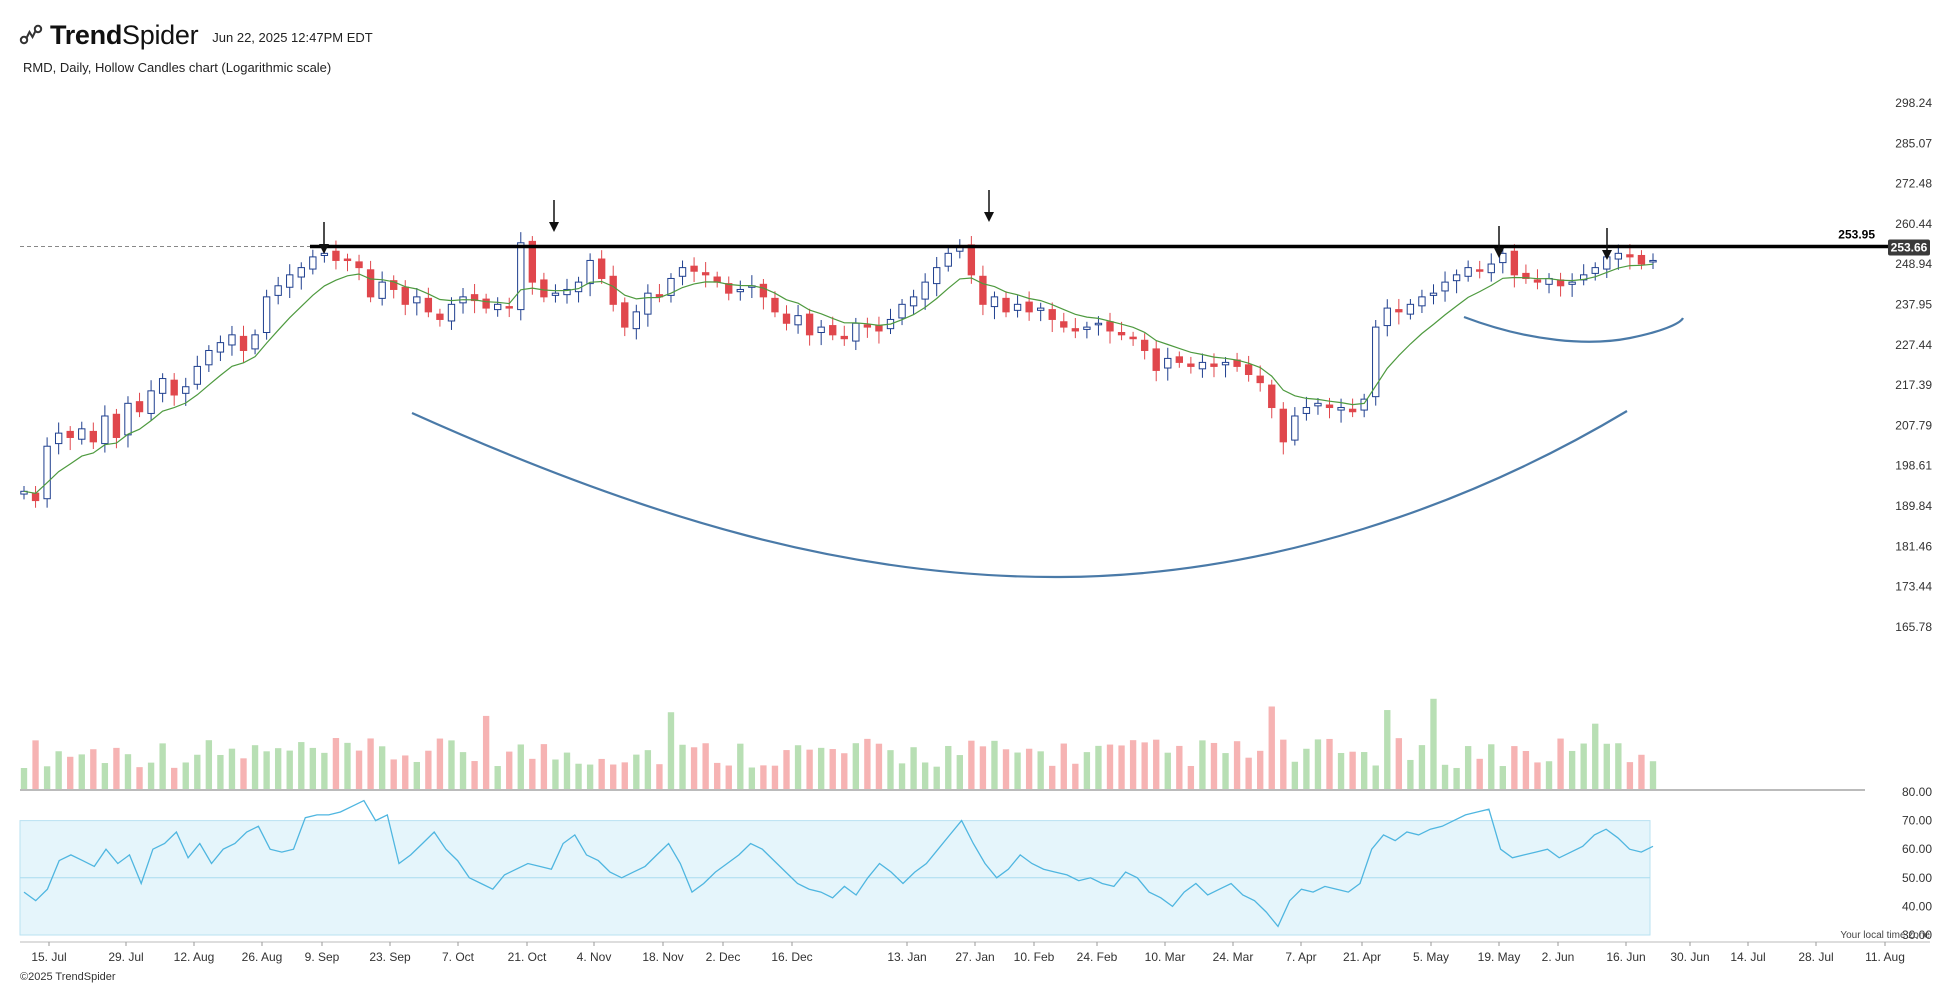 The width and height of the screenshot is (1950, 983). Describe the element at coordinates (594, 957) in the screenshot. I see `time-tick-label: 4. Nov` at that location.